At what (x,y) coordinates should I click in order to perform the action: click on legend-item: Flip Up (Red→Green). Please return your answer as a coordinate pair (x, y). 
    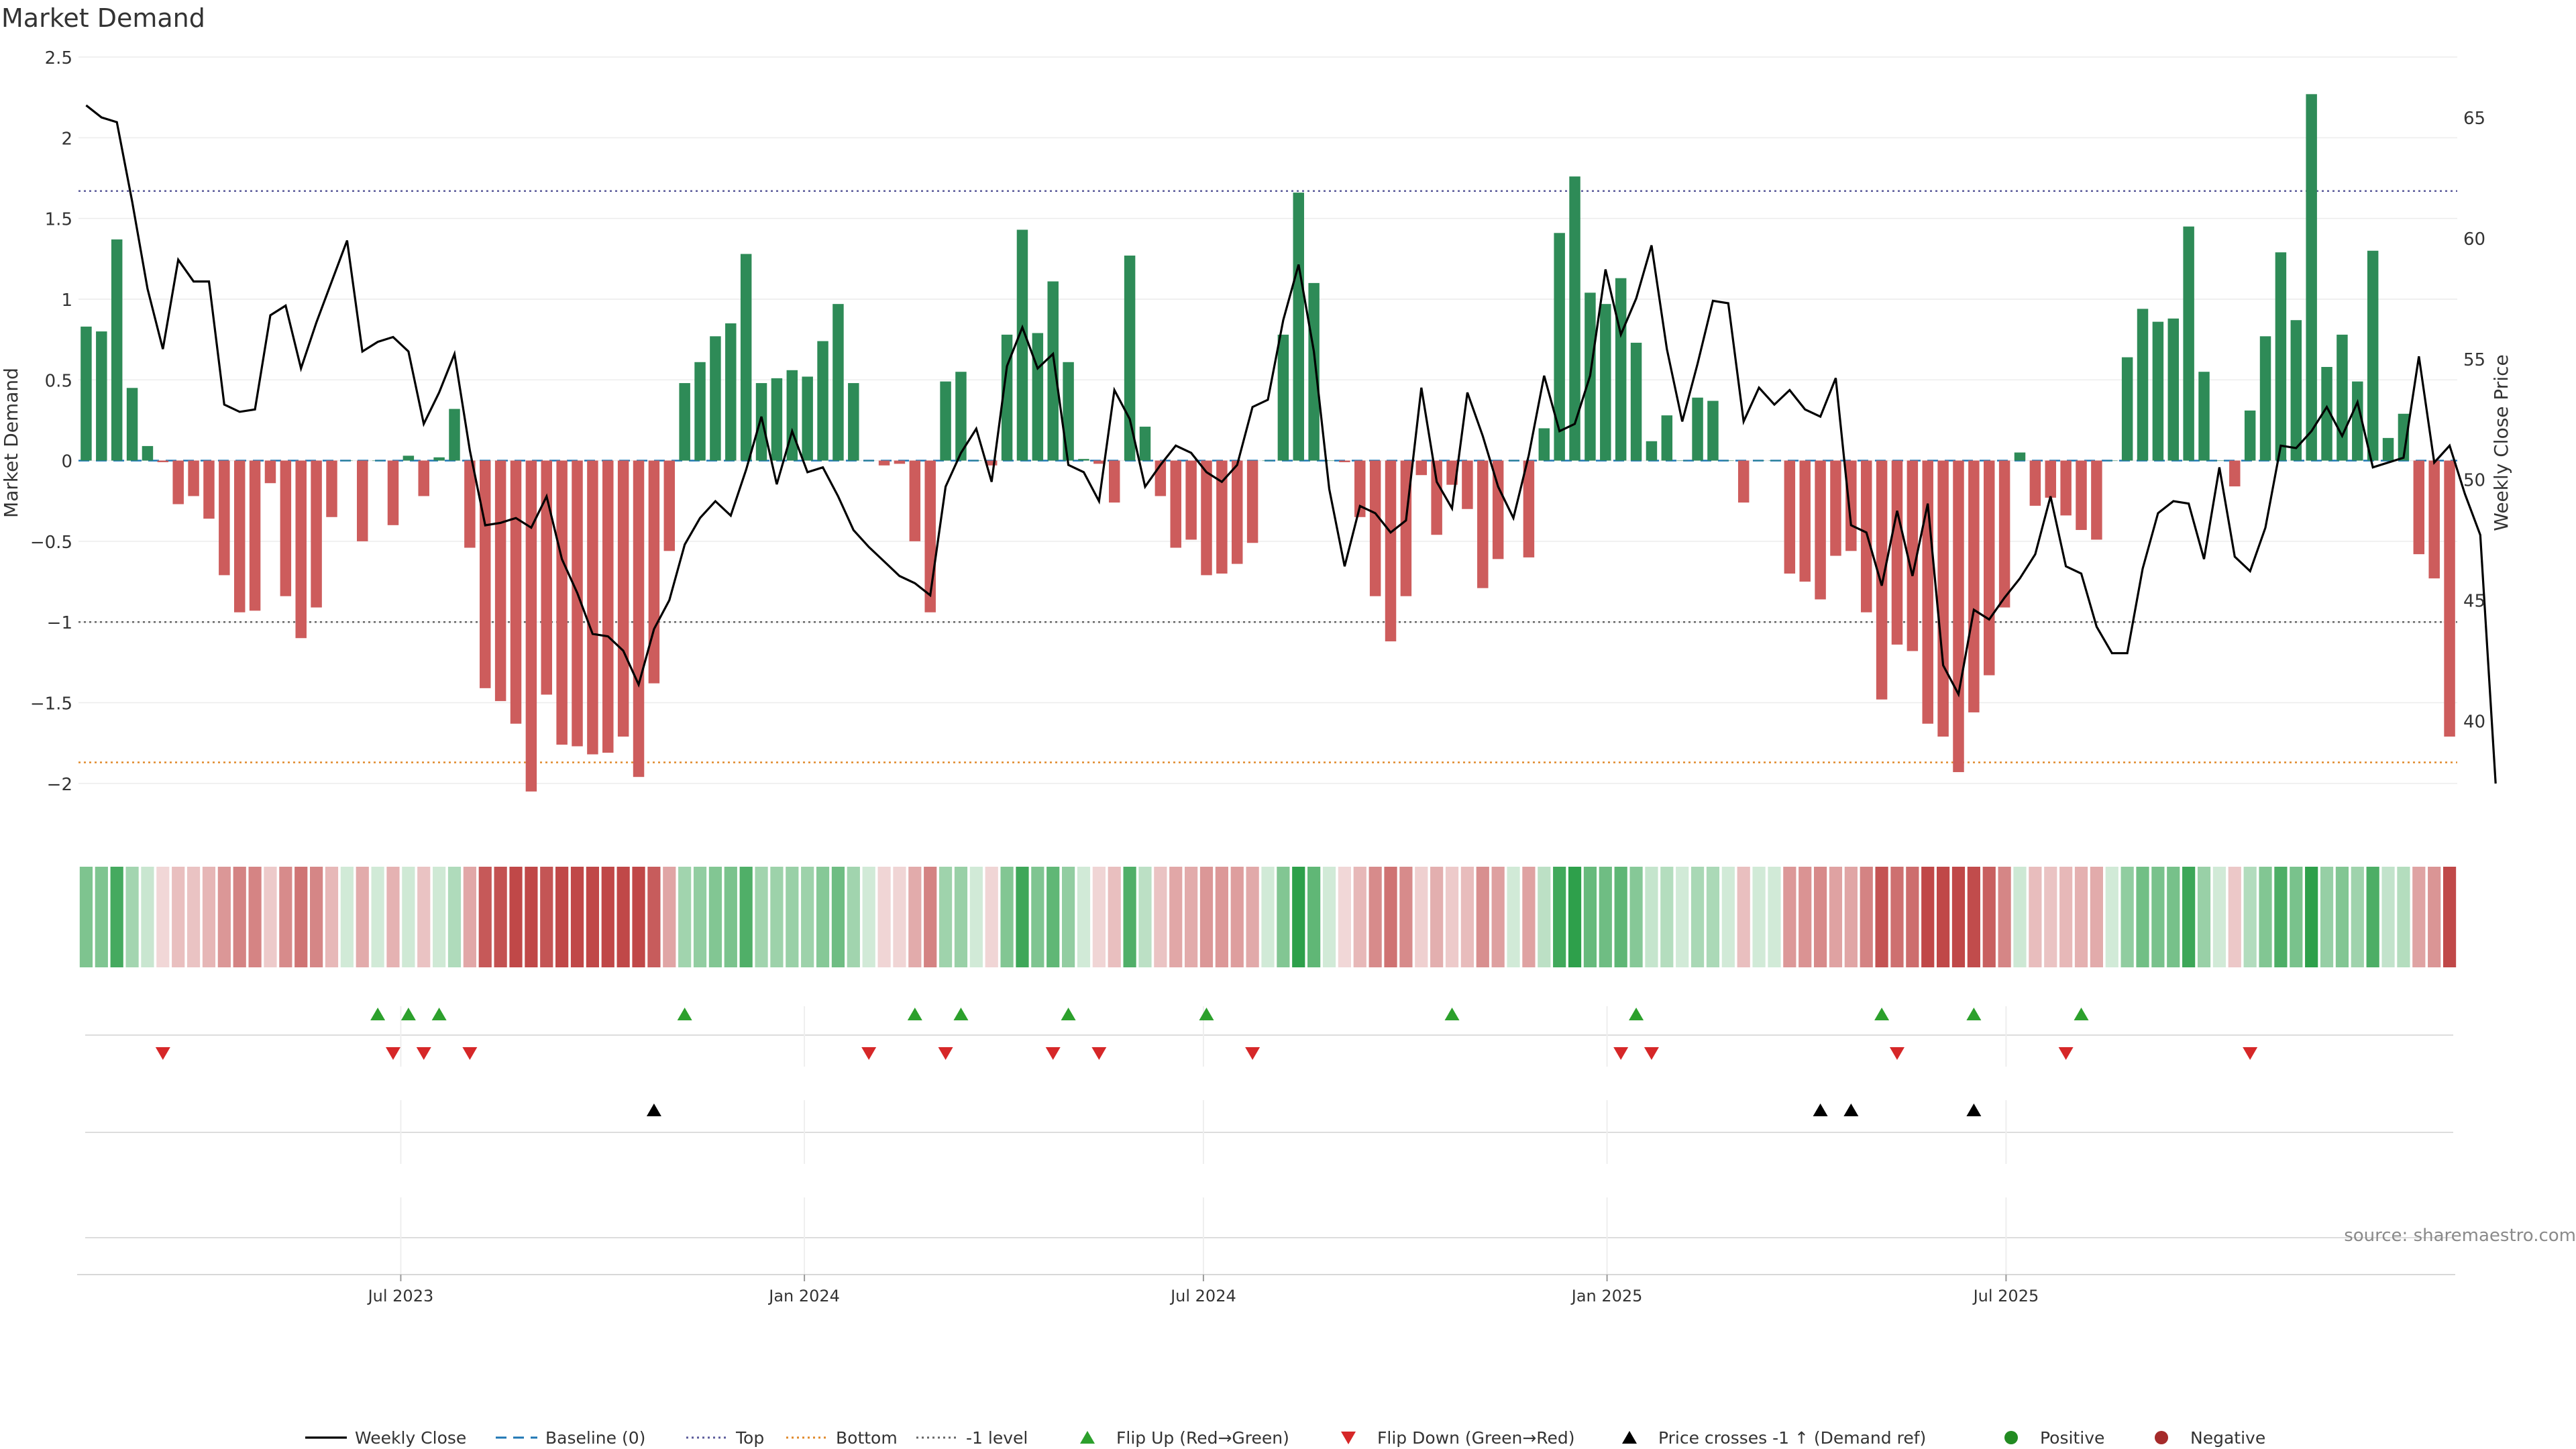
    Looking at the image, I should click on (1184, 1438).